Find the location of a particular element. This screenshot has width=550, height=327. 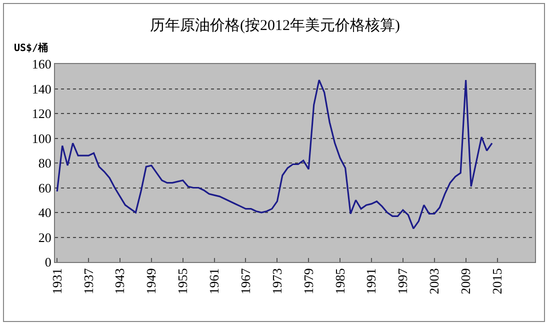

x-tick-label: 1973 is located at coordinates (276, 281).